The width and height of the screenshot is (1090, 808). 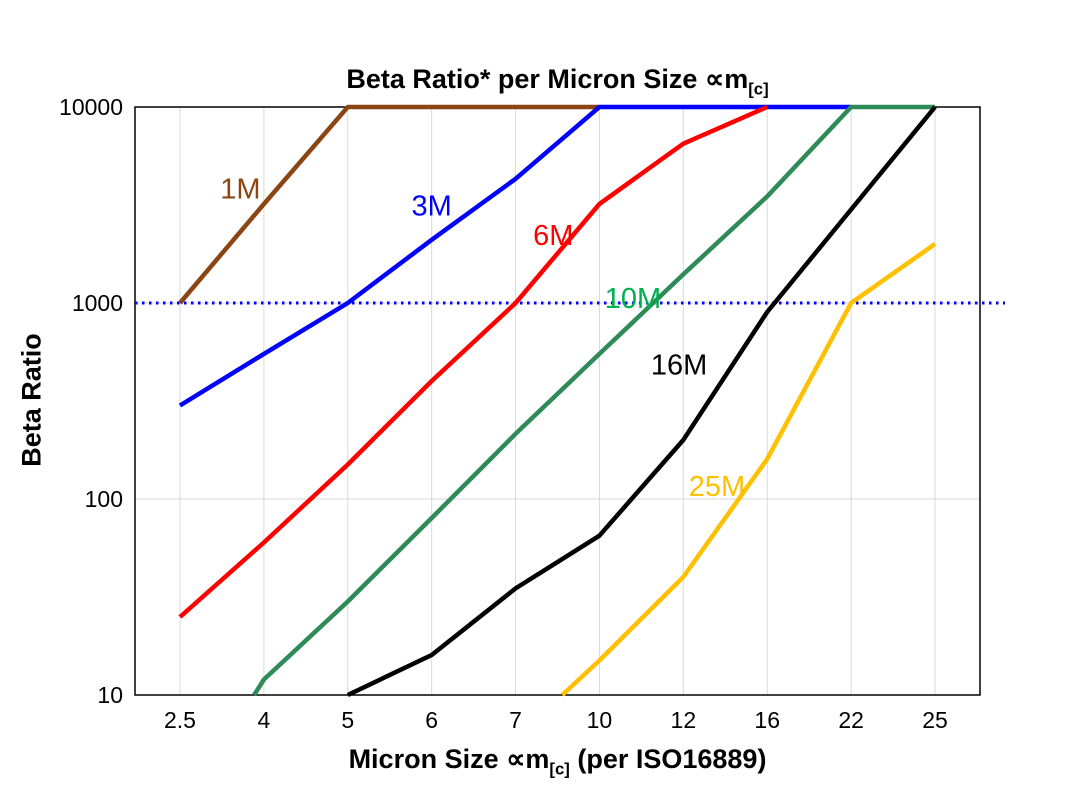 I want to click on x-tick-label: 16, so click(x=767, y=720).